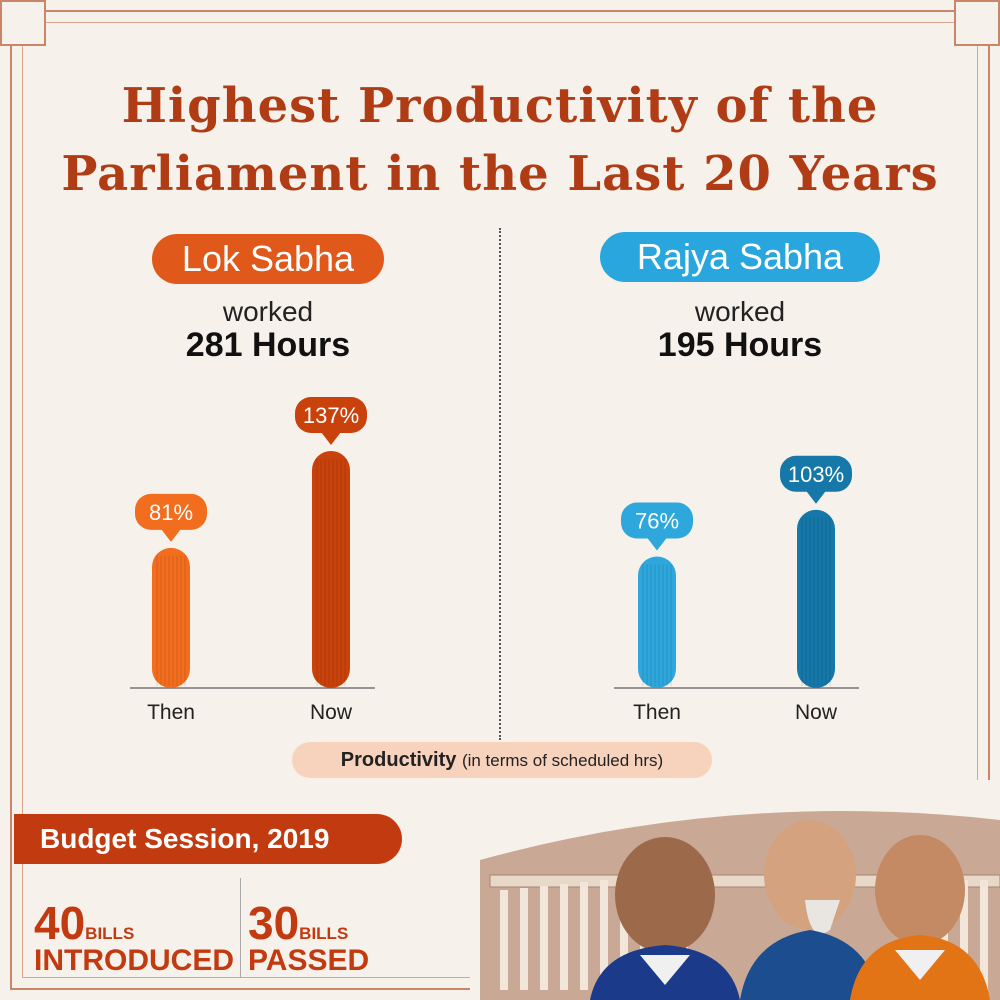 The image size is (1000, 1000). Describe the element at coordinates (110, 933) in the screenshot. I see `bills-introduced-unit: BILLS` at that location.